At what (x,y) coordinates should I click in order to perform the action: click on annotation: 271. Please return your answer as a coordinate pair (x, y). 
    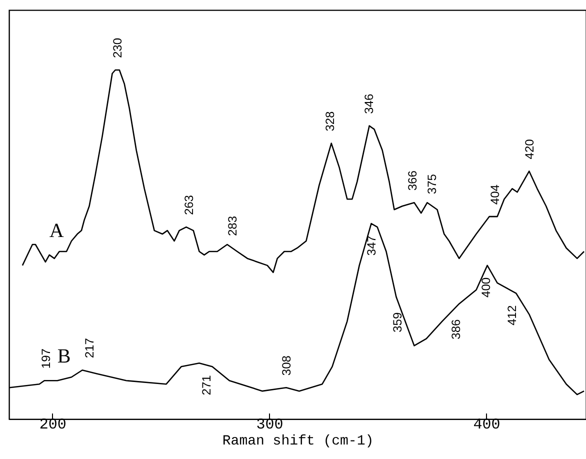
    Looking at the image, I should click on (206, 385).